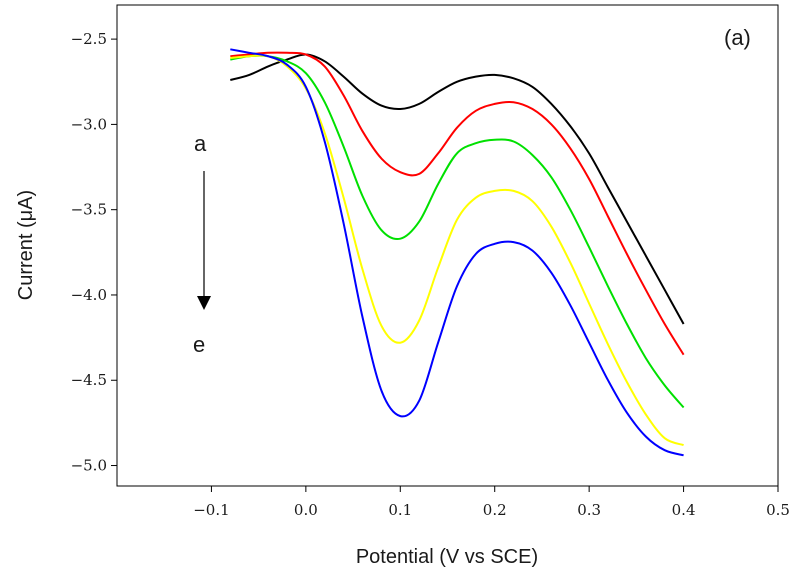 This screenshot has height=580, width=799. Describe the element at coordinates (204, 303) in the screenshot. I see `trend-arrow-head` at that location.